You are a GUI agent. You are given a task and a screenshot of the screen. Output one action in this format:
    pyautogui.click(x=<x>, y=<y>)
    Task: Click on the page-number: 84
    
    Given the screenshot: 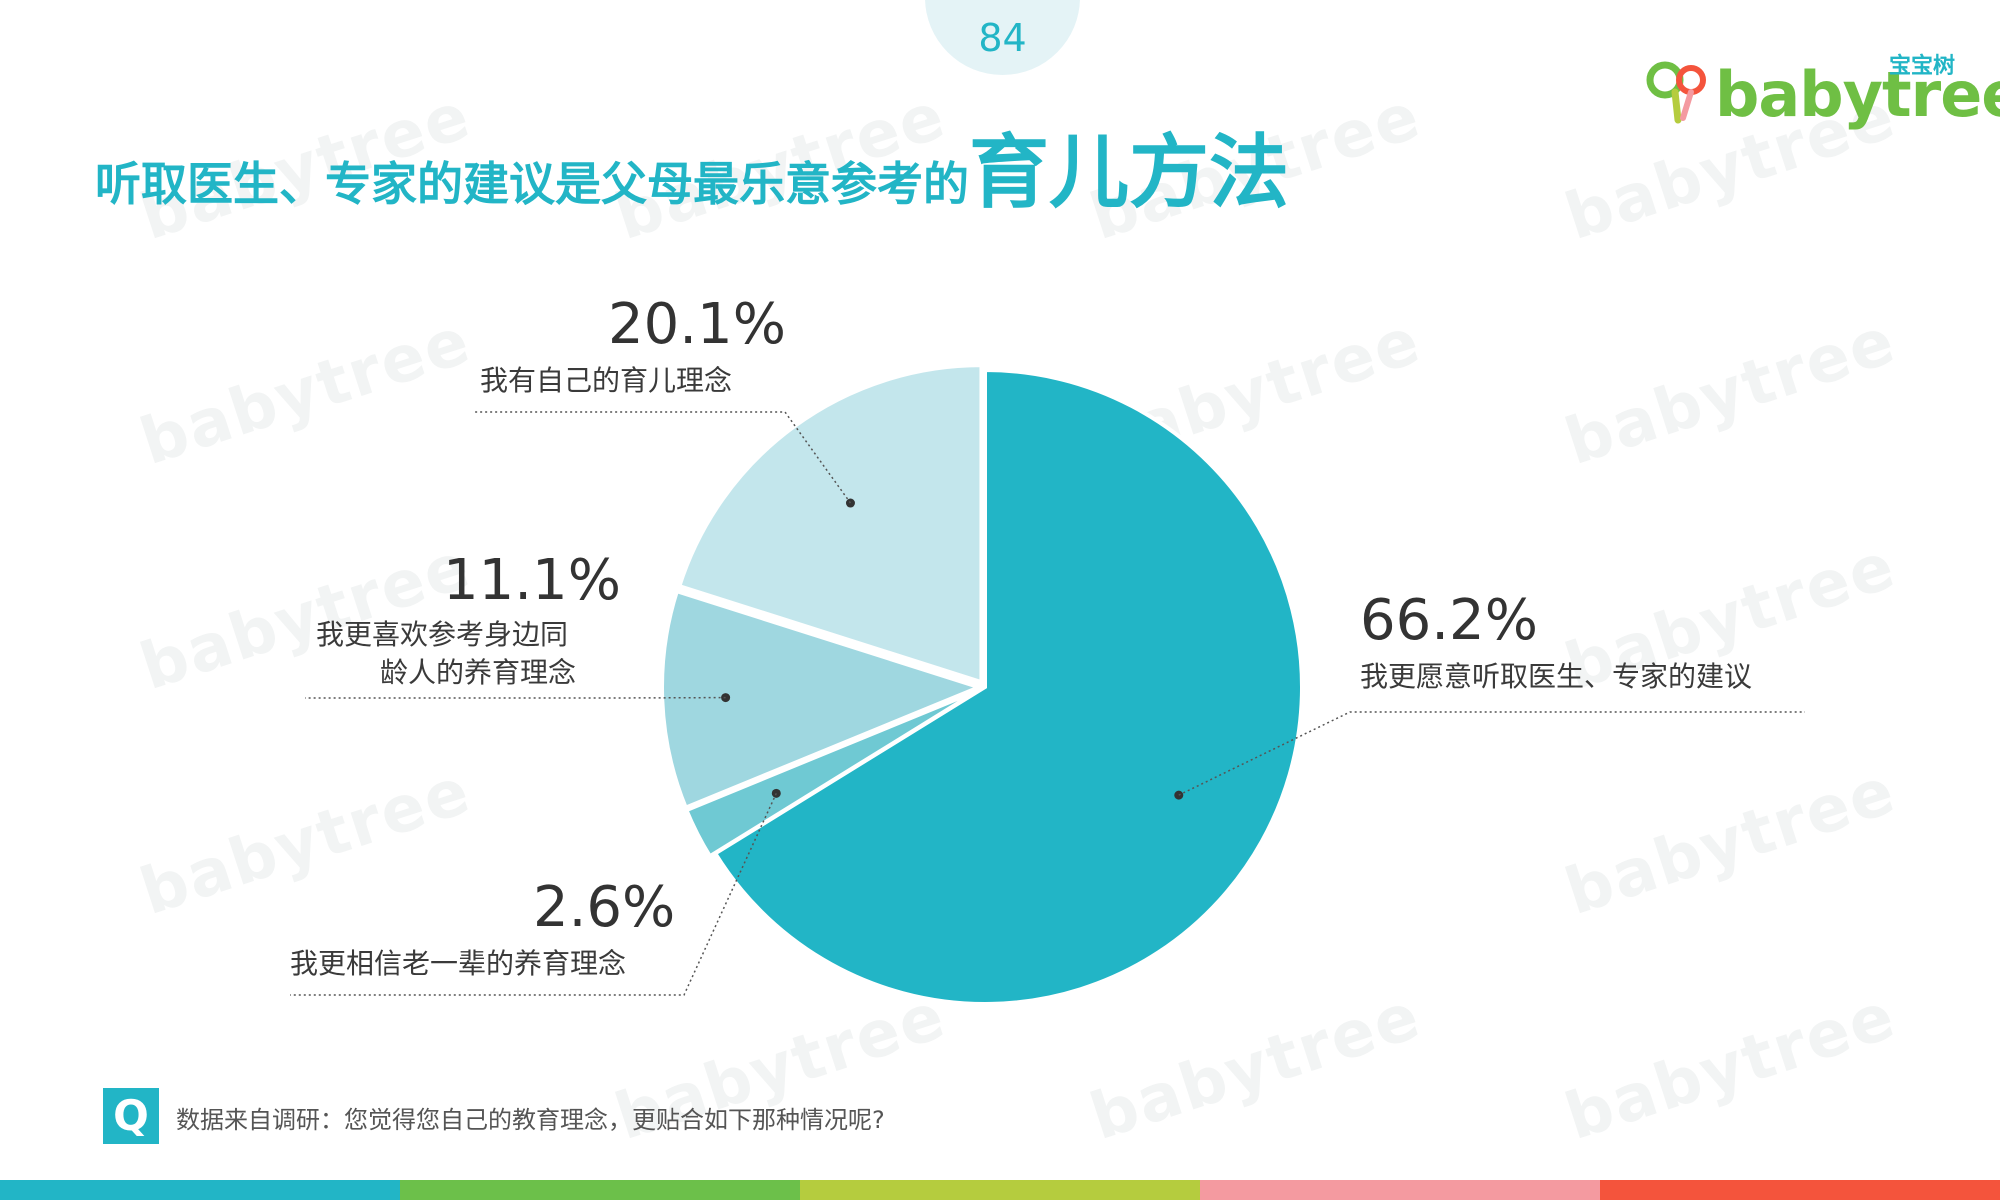 What is the action you would take?
    pyautogui.click(x=1002, y=38)
    